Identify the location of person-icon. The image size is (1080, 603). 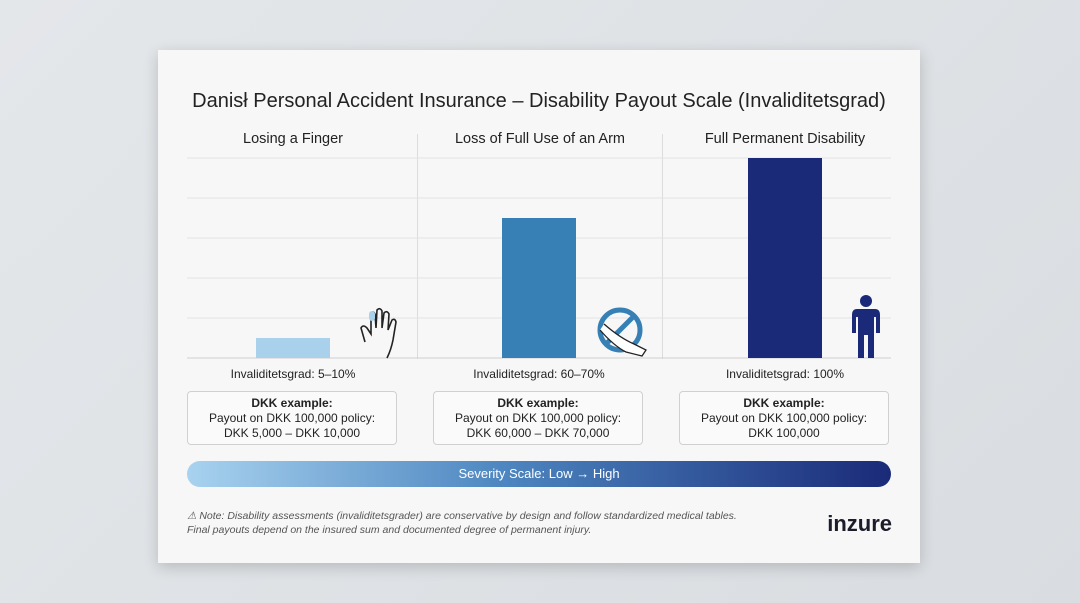
(866, 326).